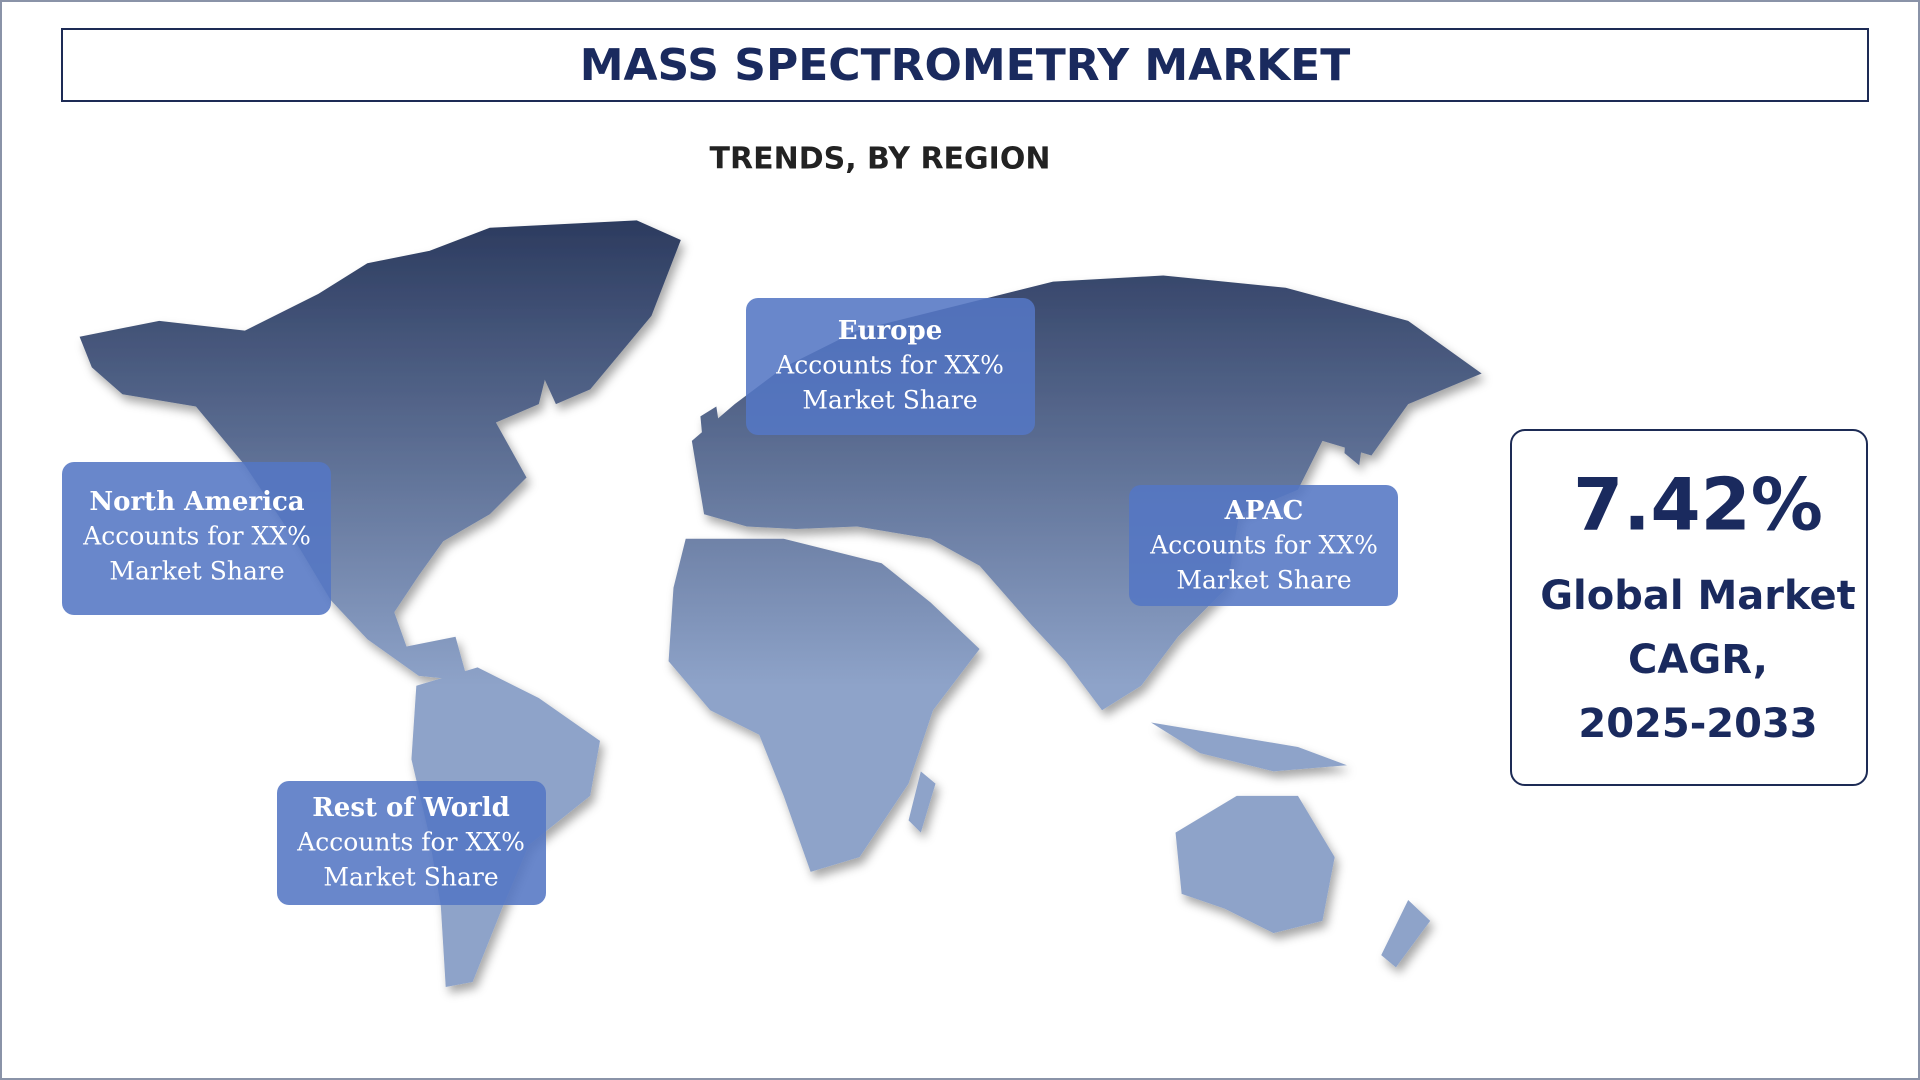 This screenshot has width=1920, height=1080. What do you see at coordinates (1355, 438) in the screenshot?
I see `japan` at bounding box center [1355, 438].